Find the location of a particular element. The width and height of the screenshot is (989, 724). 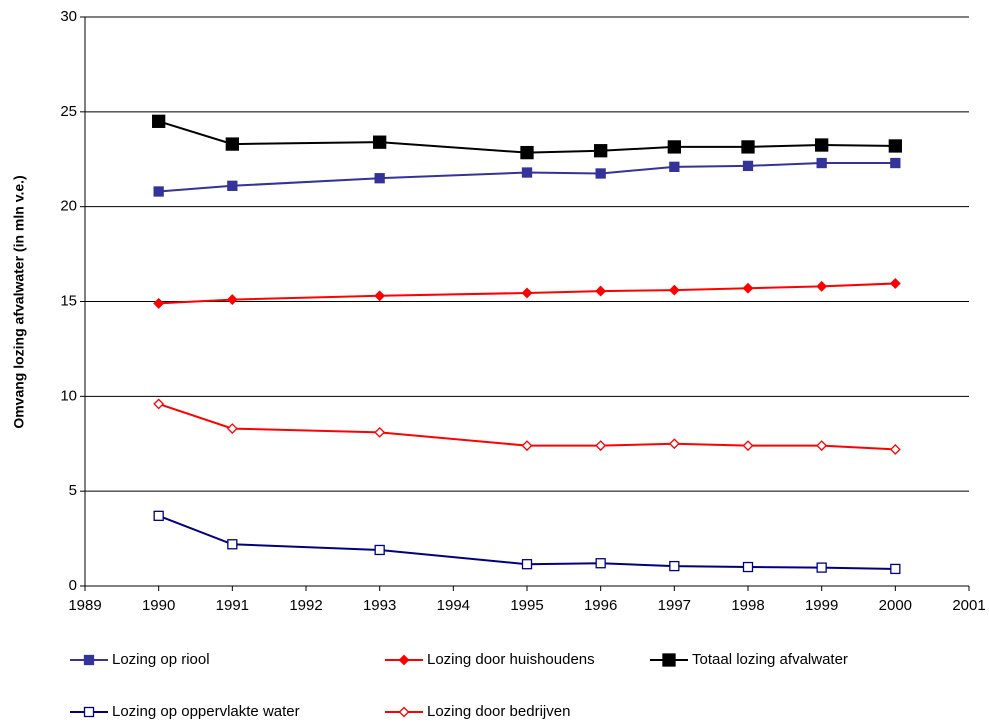

x-tick-label: 1999 is located at coordinates (821, 605).